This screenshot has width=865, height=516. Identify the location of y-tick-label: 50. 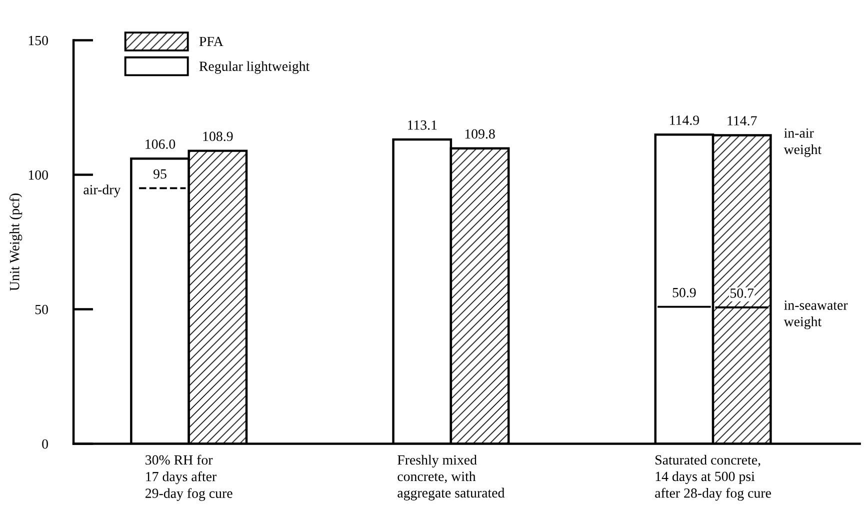
(41, 309).